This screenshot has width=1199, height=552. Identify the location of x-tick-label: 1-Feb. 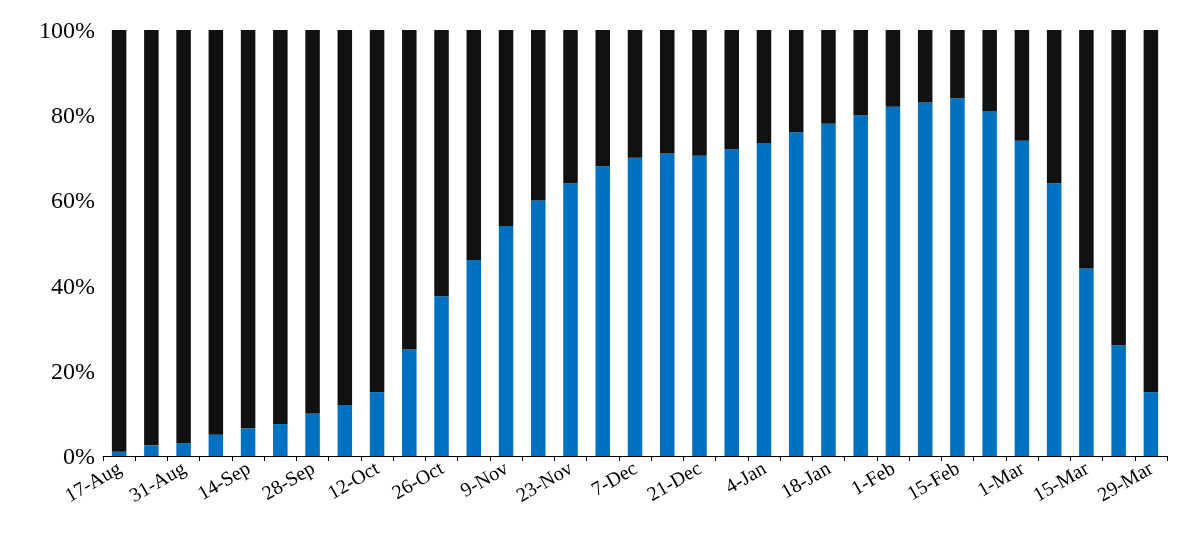
(873, 477).